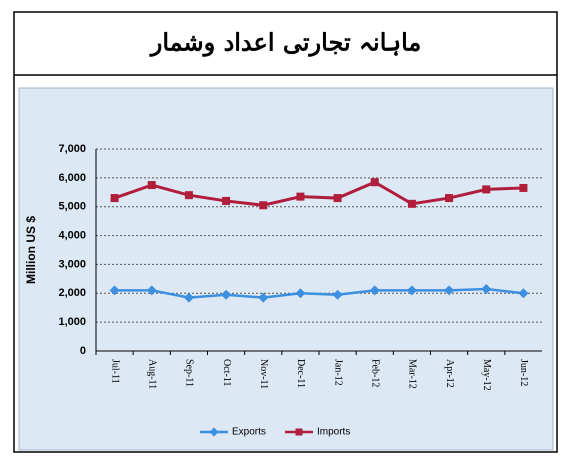 Image resolution: width=564 pixels, height=459 pixels. Describe the element at coordinates (151, 374) in the screenshot. I see `x-tick-label: Aug-11` at that location.